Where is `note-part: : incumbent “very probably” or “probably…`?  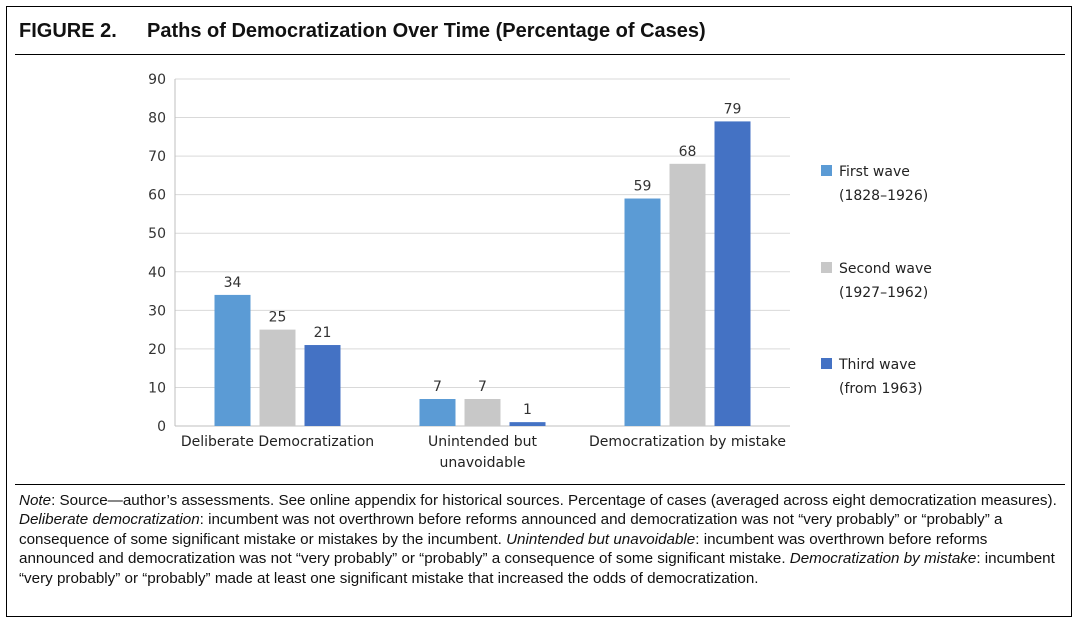
note-part: : incumbent “very probably” or “probably… is located at coordinates (537, 568).